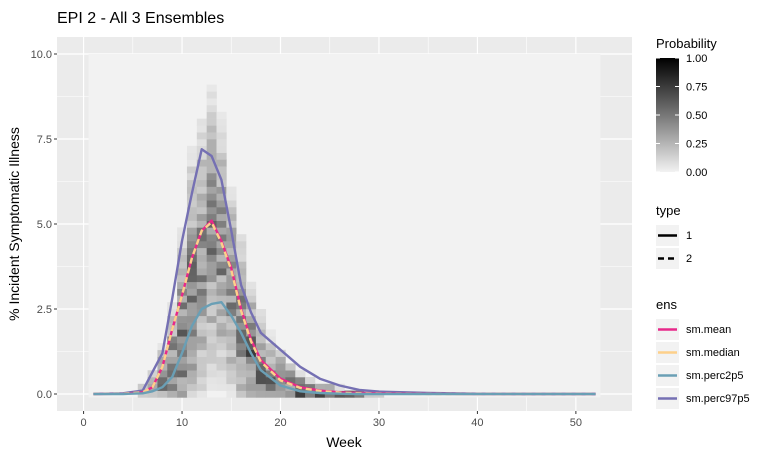 This screenshot has width=774, height=459. Describe the element at coordinates (331, 420) in the screenshot. I see `x-axis: 0 10 20 30 40 50` at that location.